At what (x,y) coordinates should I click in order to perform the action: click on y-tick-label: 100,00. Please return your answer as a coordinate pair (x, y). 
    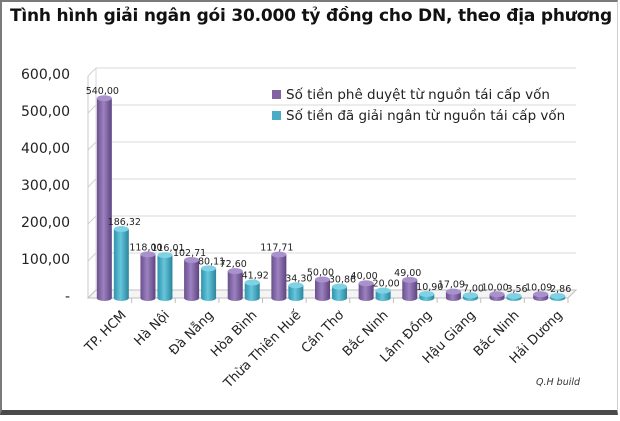
    Looking at the image, I should click on (45, 260).